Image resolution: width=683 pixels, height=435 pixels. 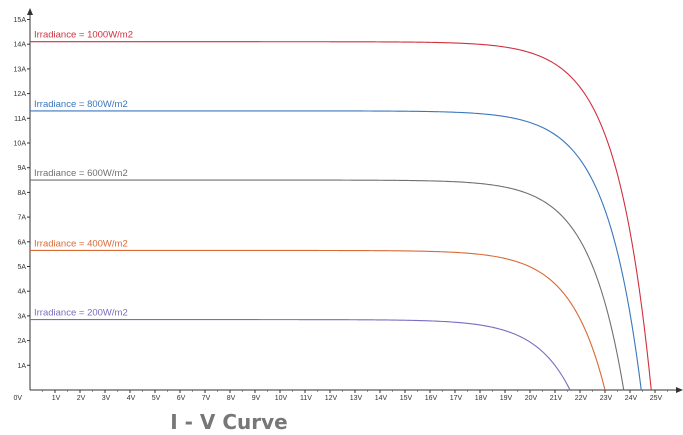 What do you see at coordinates (481, 398) in the screenshot?
I see `x-tick-label: 18V` at bounding box center [481, 398].